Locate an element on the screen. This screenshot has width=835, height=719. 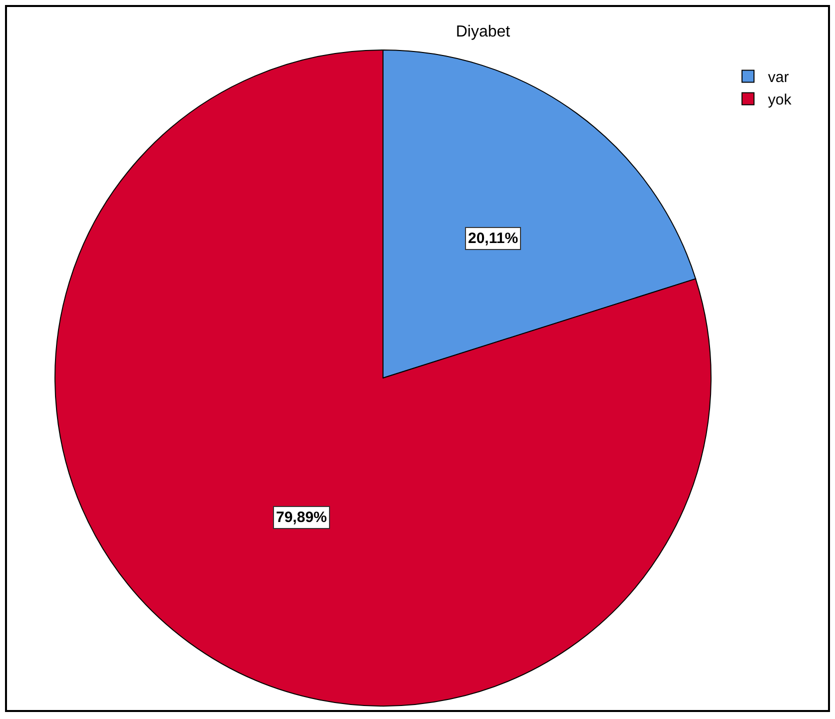
data-label: 20,11% is located at coordinates (493, 238).